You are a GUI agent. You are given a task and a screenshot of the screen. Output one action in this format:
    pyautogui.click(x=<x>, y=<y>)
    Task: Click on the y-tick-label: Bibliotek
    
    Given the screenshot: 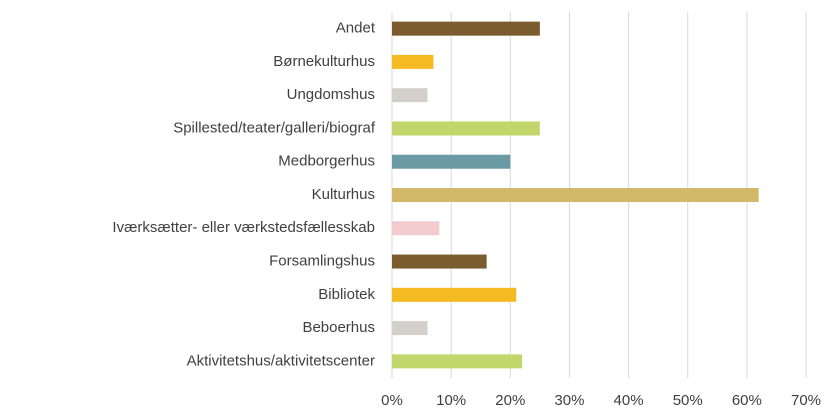 What is the action you would take?
    pyautogui.click(x=346, y=294)
    